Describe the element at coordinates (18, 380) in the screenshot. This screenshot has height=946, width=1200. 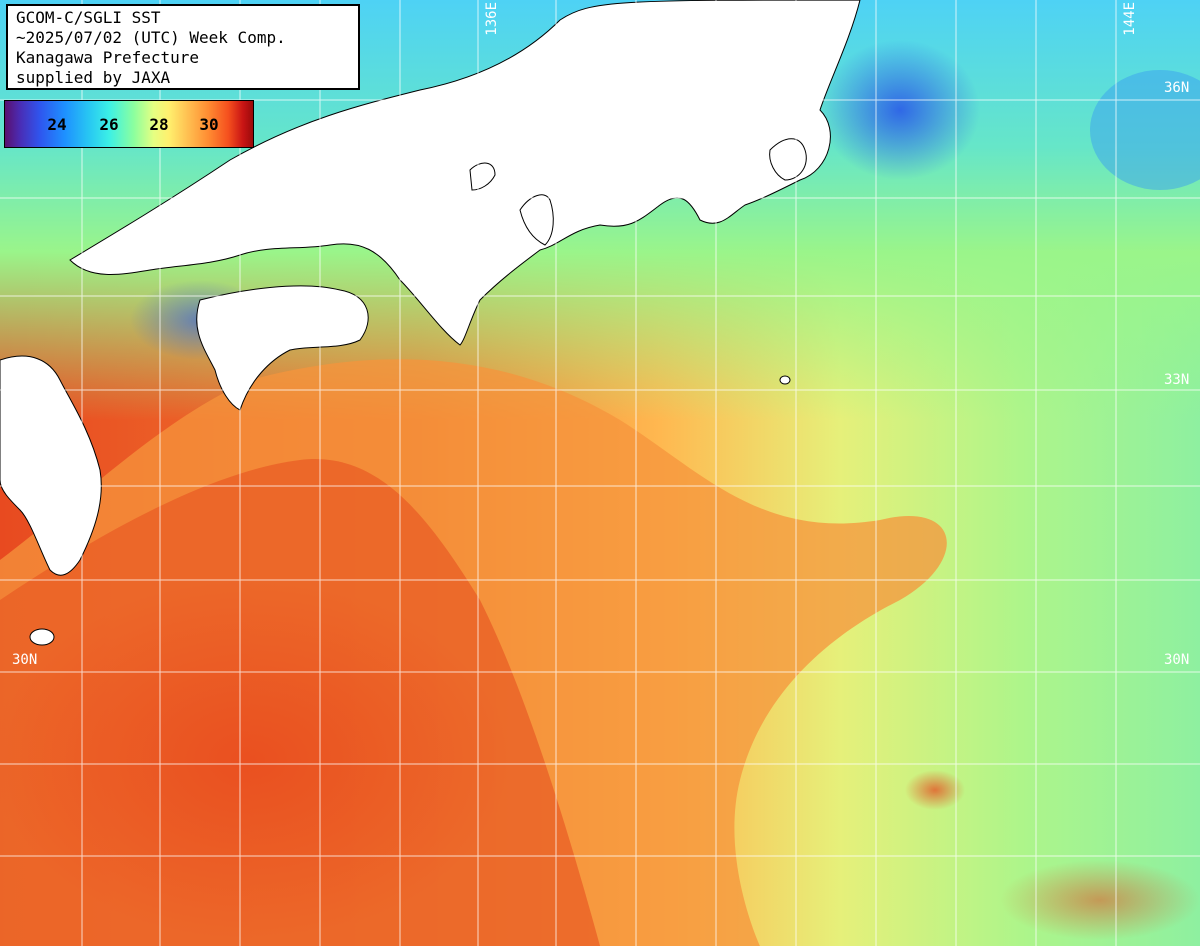
I see `lat-label-33-left: 33` at that location.